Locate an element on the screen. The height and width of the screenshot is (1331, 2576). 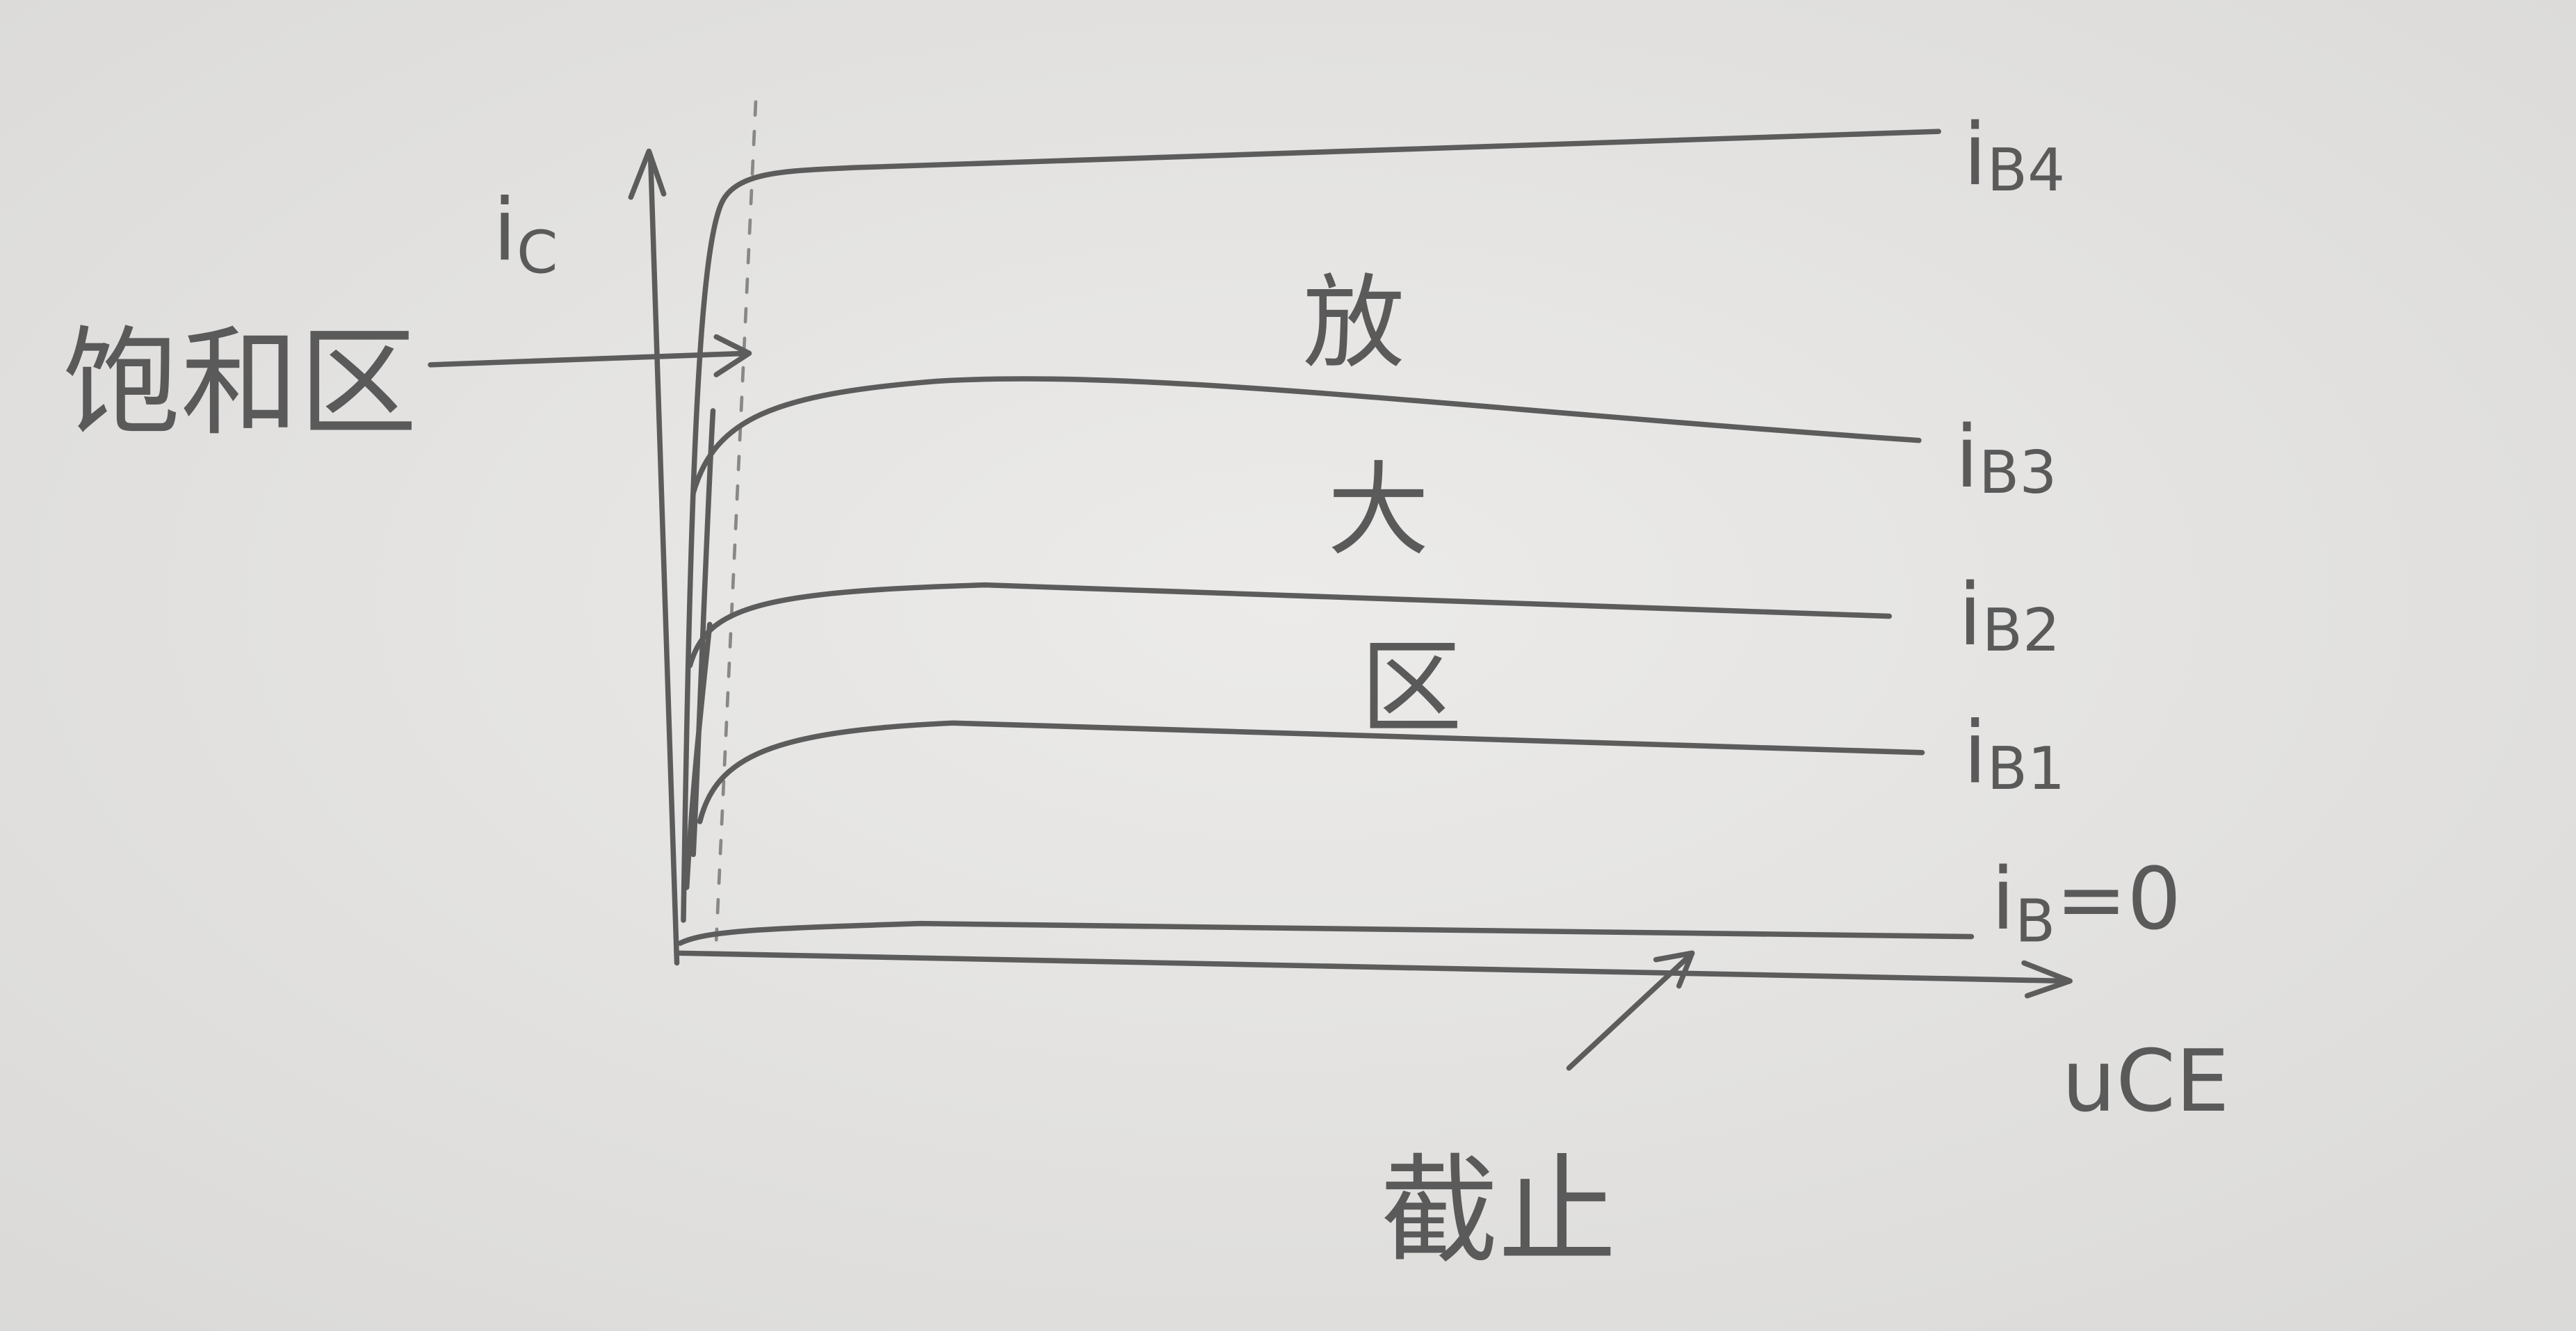
x-axis is located at coordinates (1372, 967).